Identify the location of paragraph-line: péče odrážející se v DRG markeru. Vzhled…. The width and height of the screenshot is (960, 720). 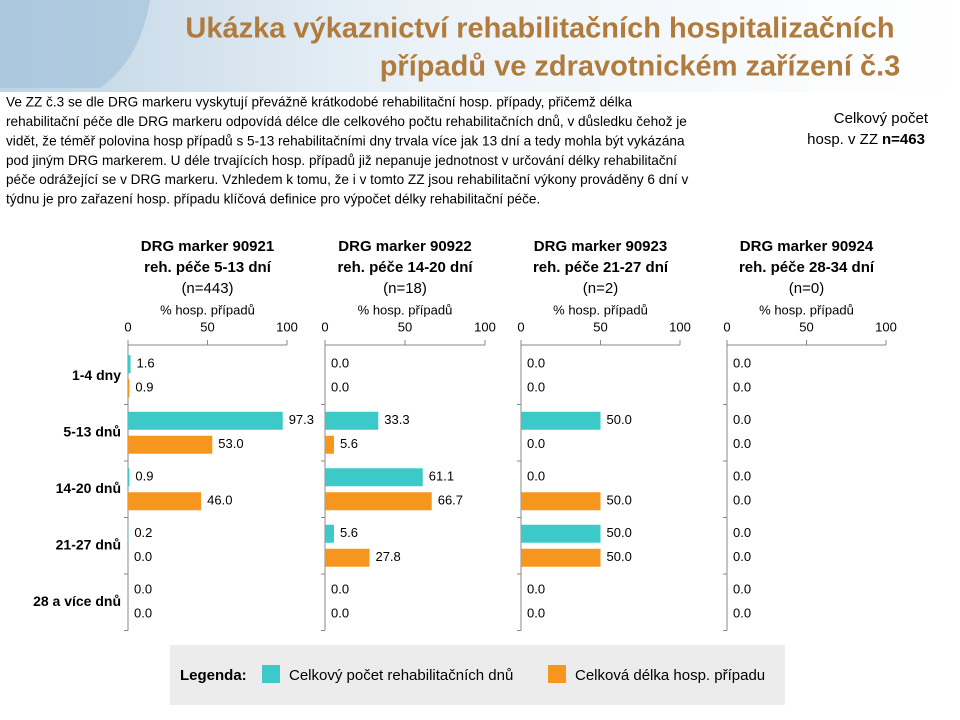
(347, 179).